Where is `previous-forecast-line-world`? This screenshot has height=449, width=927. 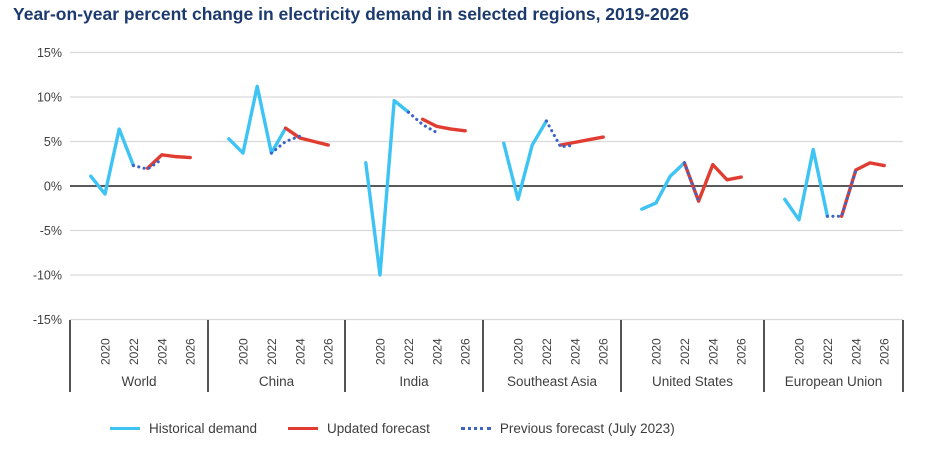
previous-forecast-line-world is located at coordinates (147, 164).